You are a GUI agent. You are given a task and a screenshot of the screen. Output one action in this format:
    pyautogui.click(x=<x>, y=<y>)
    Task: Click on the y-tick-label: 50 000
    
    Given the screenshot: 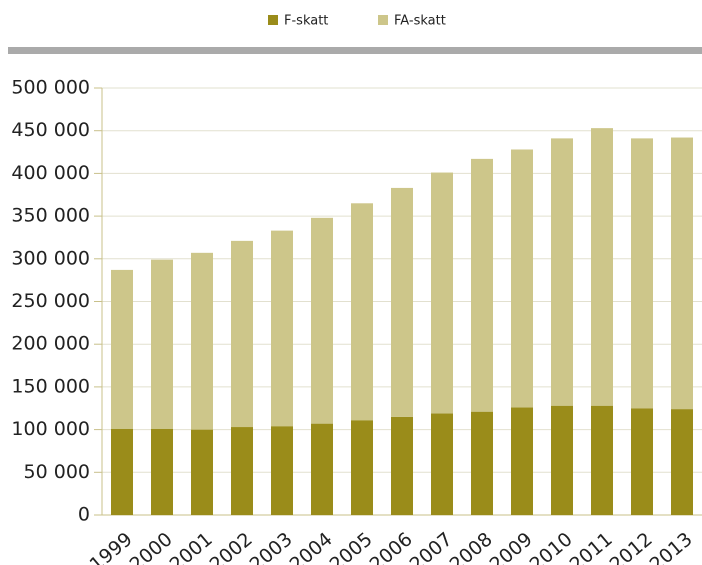 What is the action you would take?
    pyautogui.click(x=57, y=472)
    